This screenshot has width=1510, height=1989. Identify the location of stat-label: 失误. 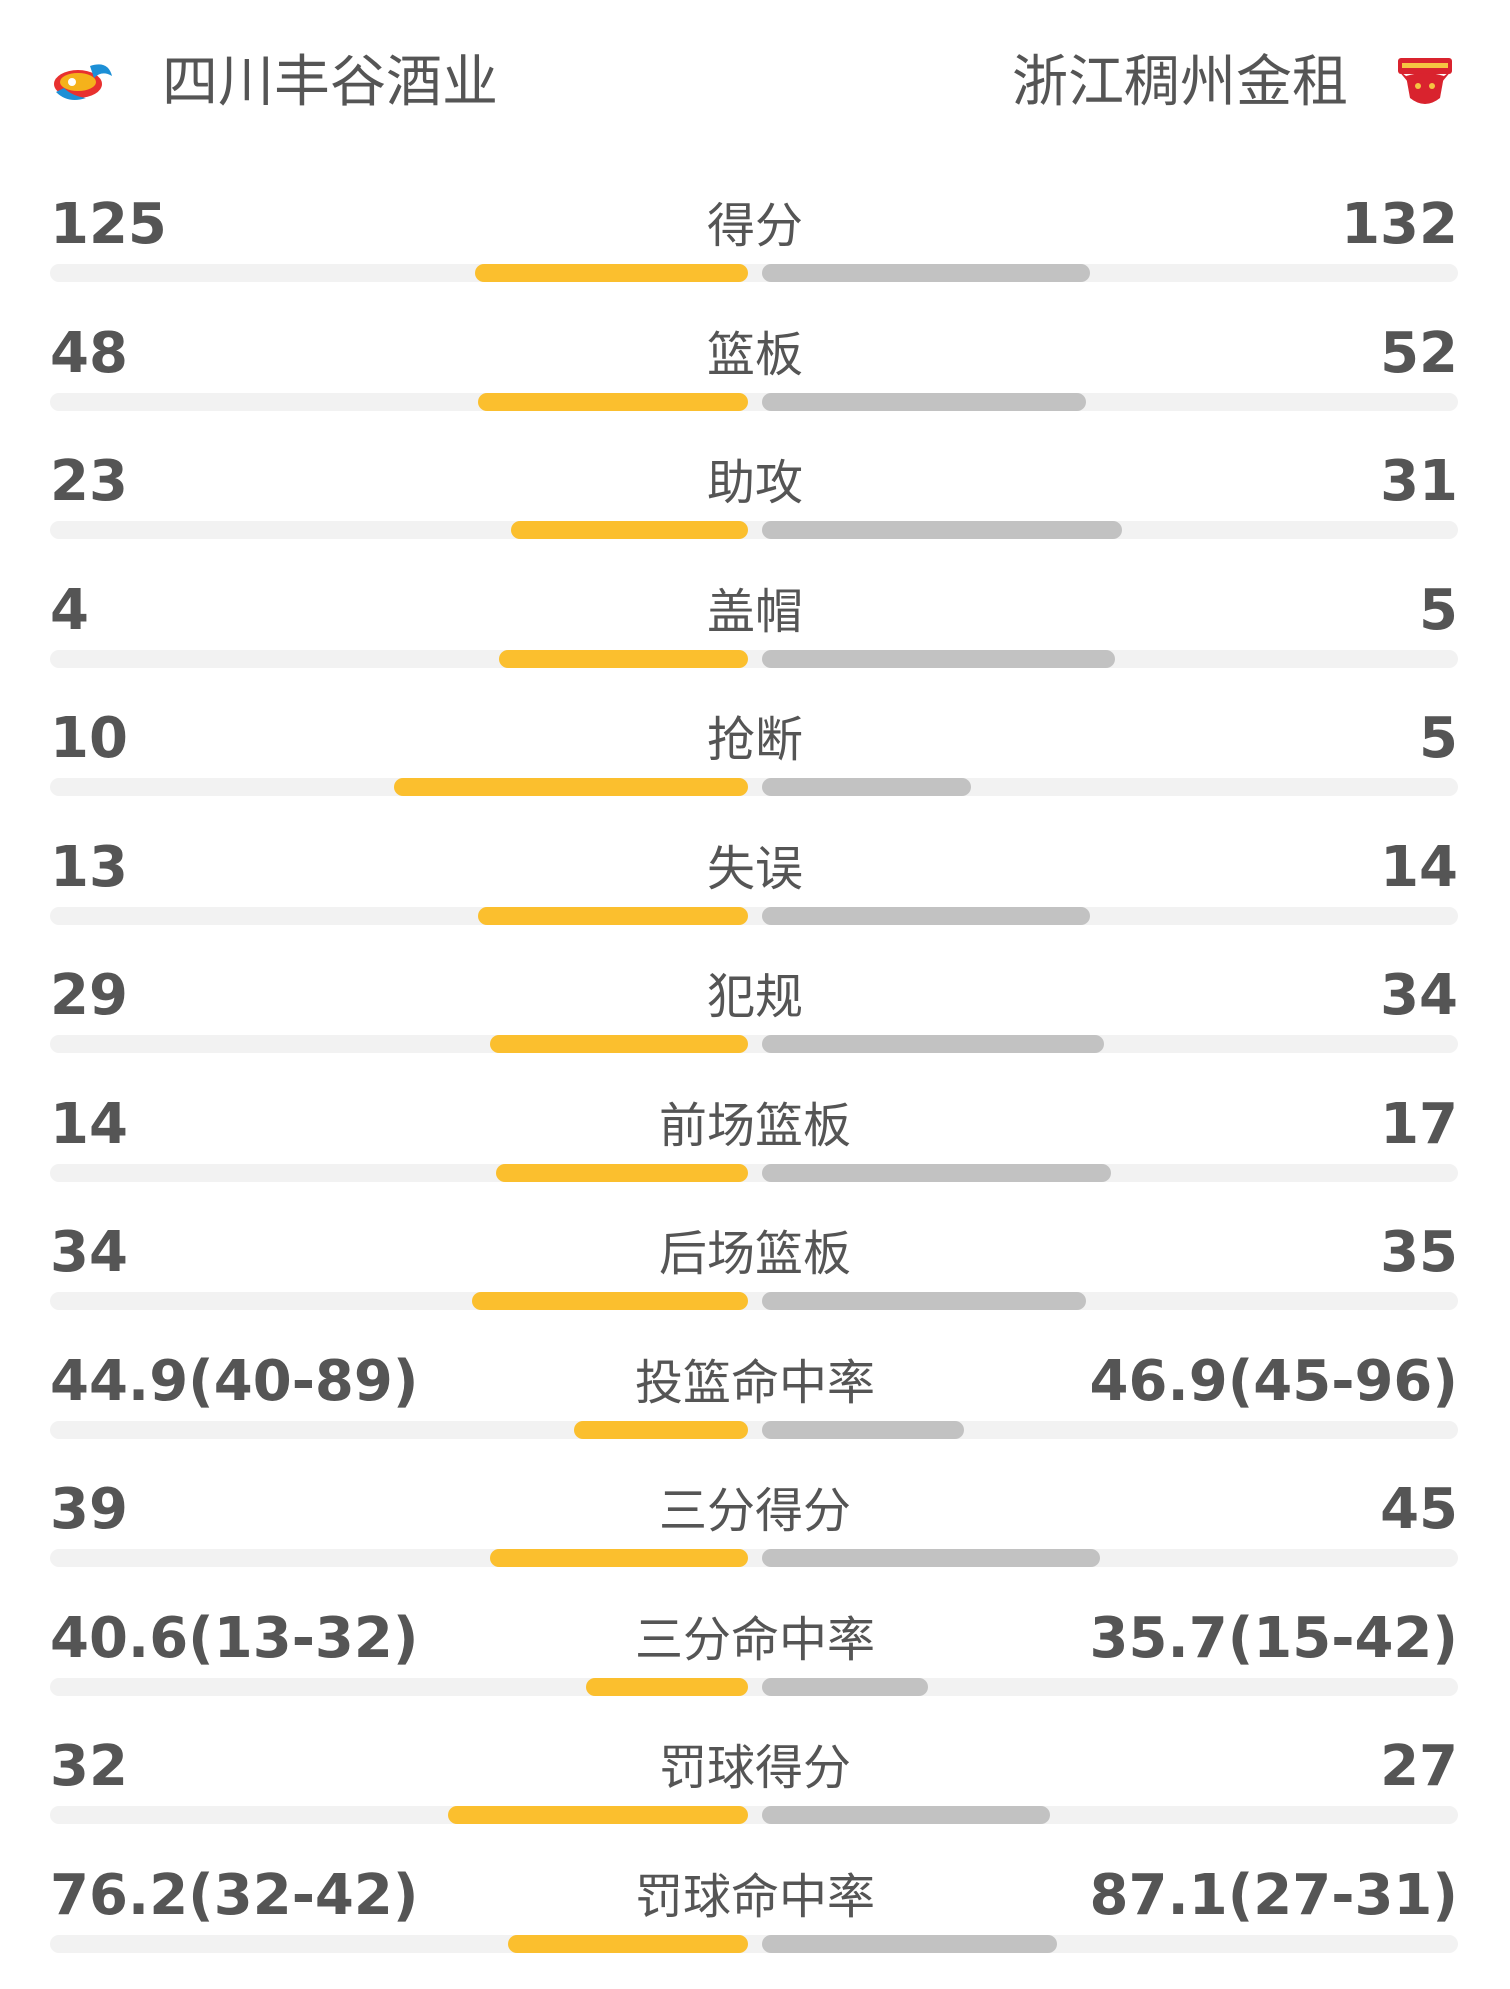
(754, 868).